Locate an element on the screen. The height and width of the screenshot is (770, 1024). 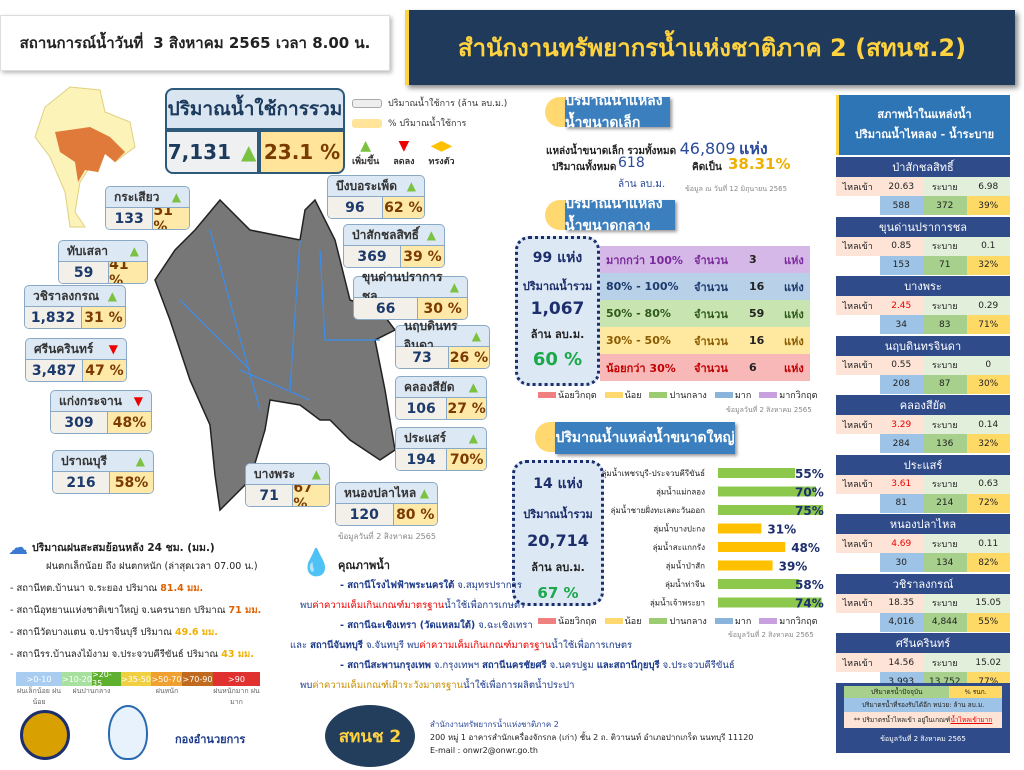
situation-date: 3 สิงหาคม 2565 เวลา 8.00 น. is located at coordinates (262, 43).